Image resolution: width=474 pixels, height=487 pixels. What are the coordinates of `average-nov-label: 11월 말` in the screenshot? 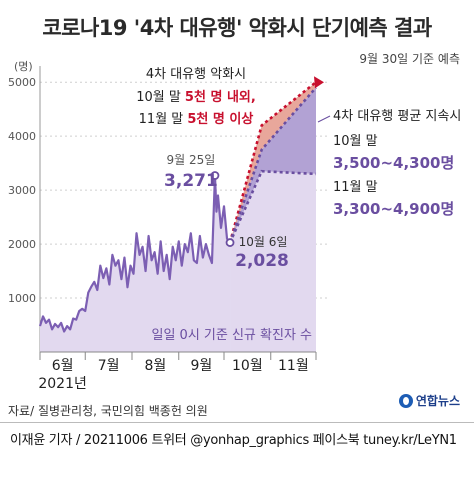 It's located at (355, 187).